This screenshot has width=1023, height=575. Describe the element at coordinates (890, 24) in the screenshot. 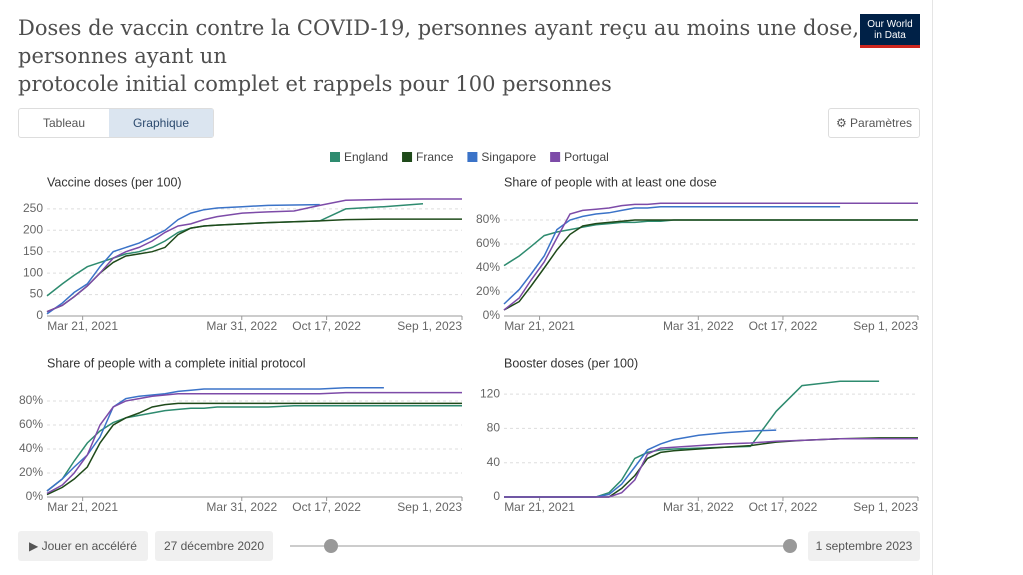

I see `logo-text: Our World` at that location.